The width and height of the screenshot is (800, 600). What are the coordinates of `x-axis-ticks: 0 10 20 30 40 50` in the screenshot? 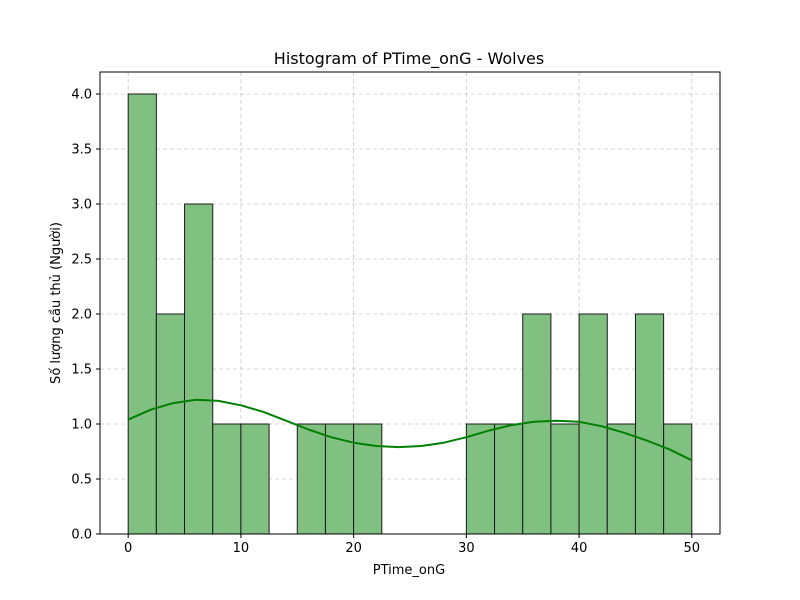 It's located at (412, 545).